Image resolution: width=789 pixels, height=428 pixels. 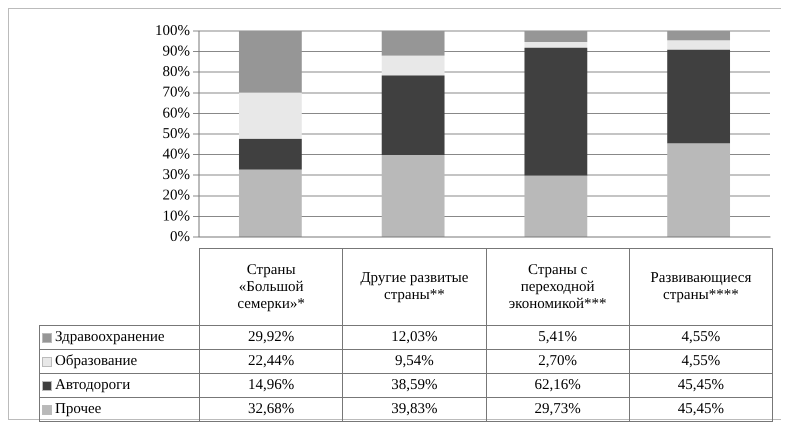 What do you see at coordinates (176, 52) in the screenshot?
I see `y-tick-label: 90%` at bounding box center [176, 52].